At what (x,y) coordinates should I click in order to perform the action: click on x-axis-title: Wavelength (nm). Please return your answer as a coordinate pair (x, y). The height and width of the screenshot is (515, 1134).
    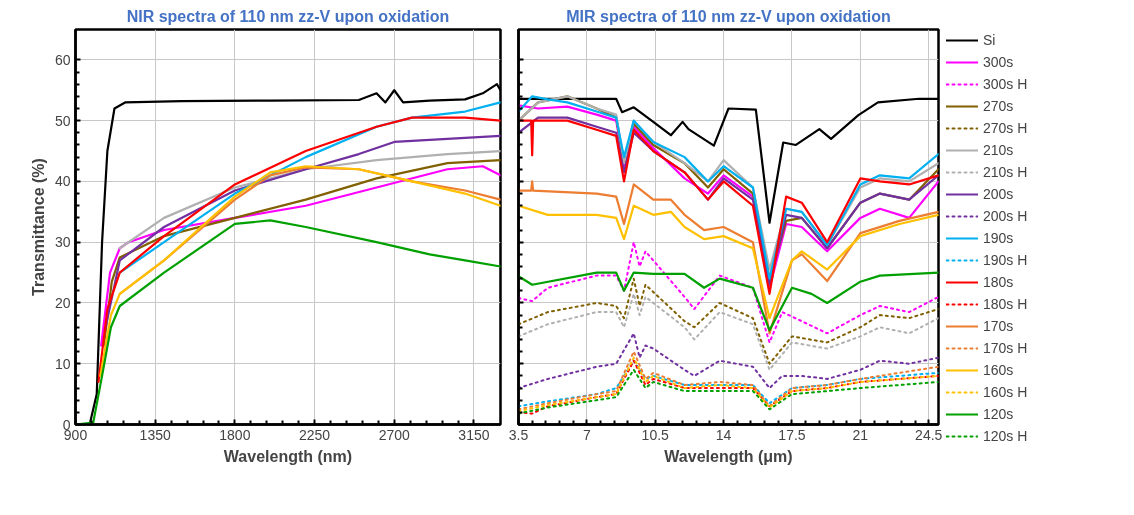
    Looking at the image, I should click on (288, 456).